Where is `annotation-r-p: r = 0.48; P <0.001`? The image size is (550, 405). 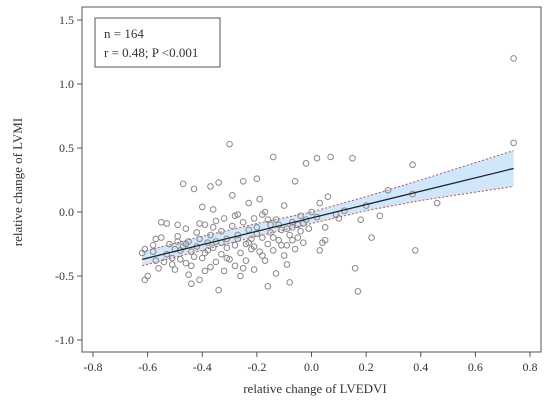 annotation-r-p: r = 0.48; P <0.001 is located at coordinates (151, 52).